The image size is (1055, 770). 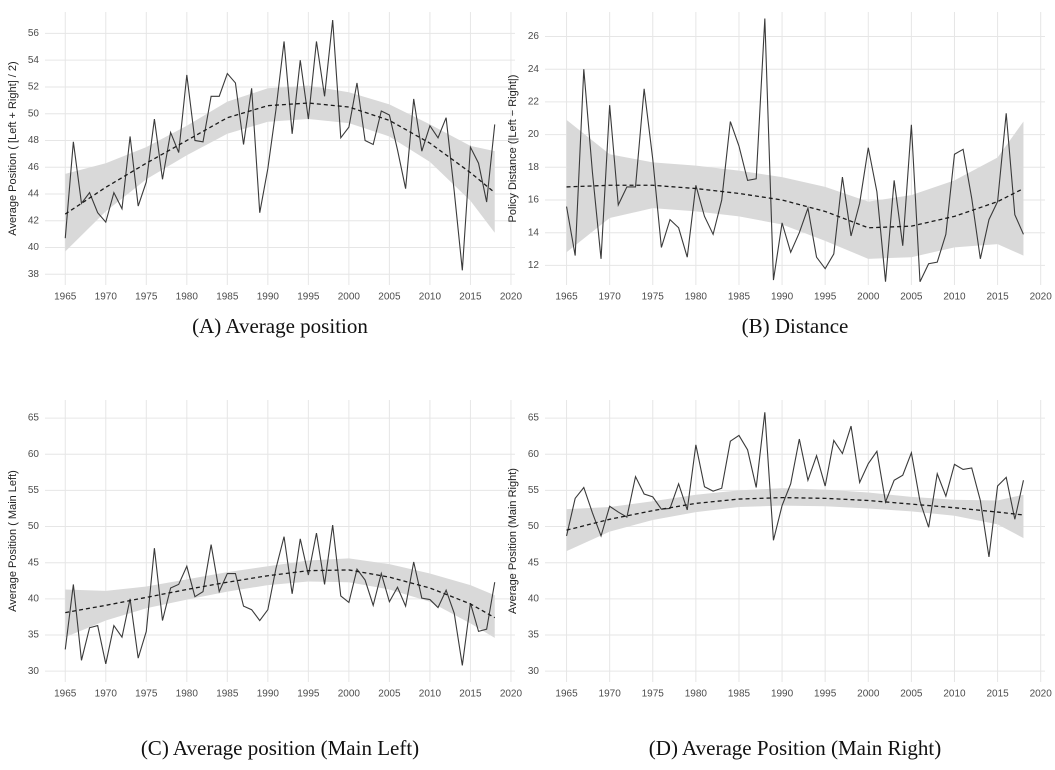 What do you see at coordinates (534, 232) in the screenshot?
I see `y-tick-label: 14` at bounding box center [534, 232].